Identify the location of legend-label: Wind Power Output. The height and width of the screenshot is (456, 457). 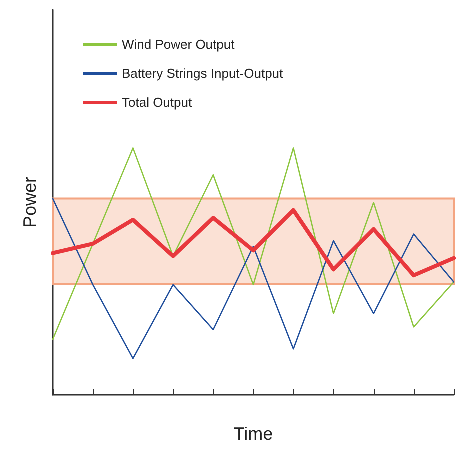
(179, 44).